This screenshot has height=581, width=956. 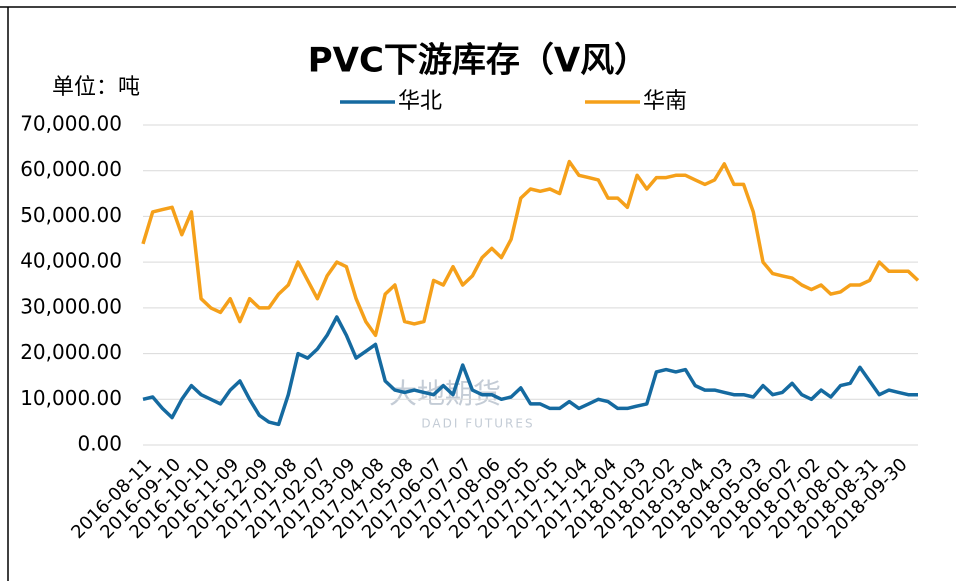 I want to click on legend-label: 华南, so click(x=665, y=101).